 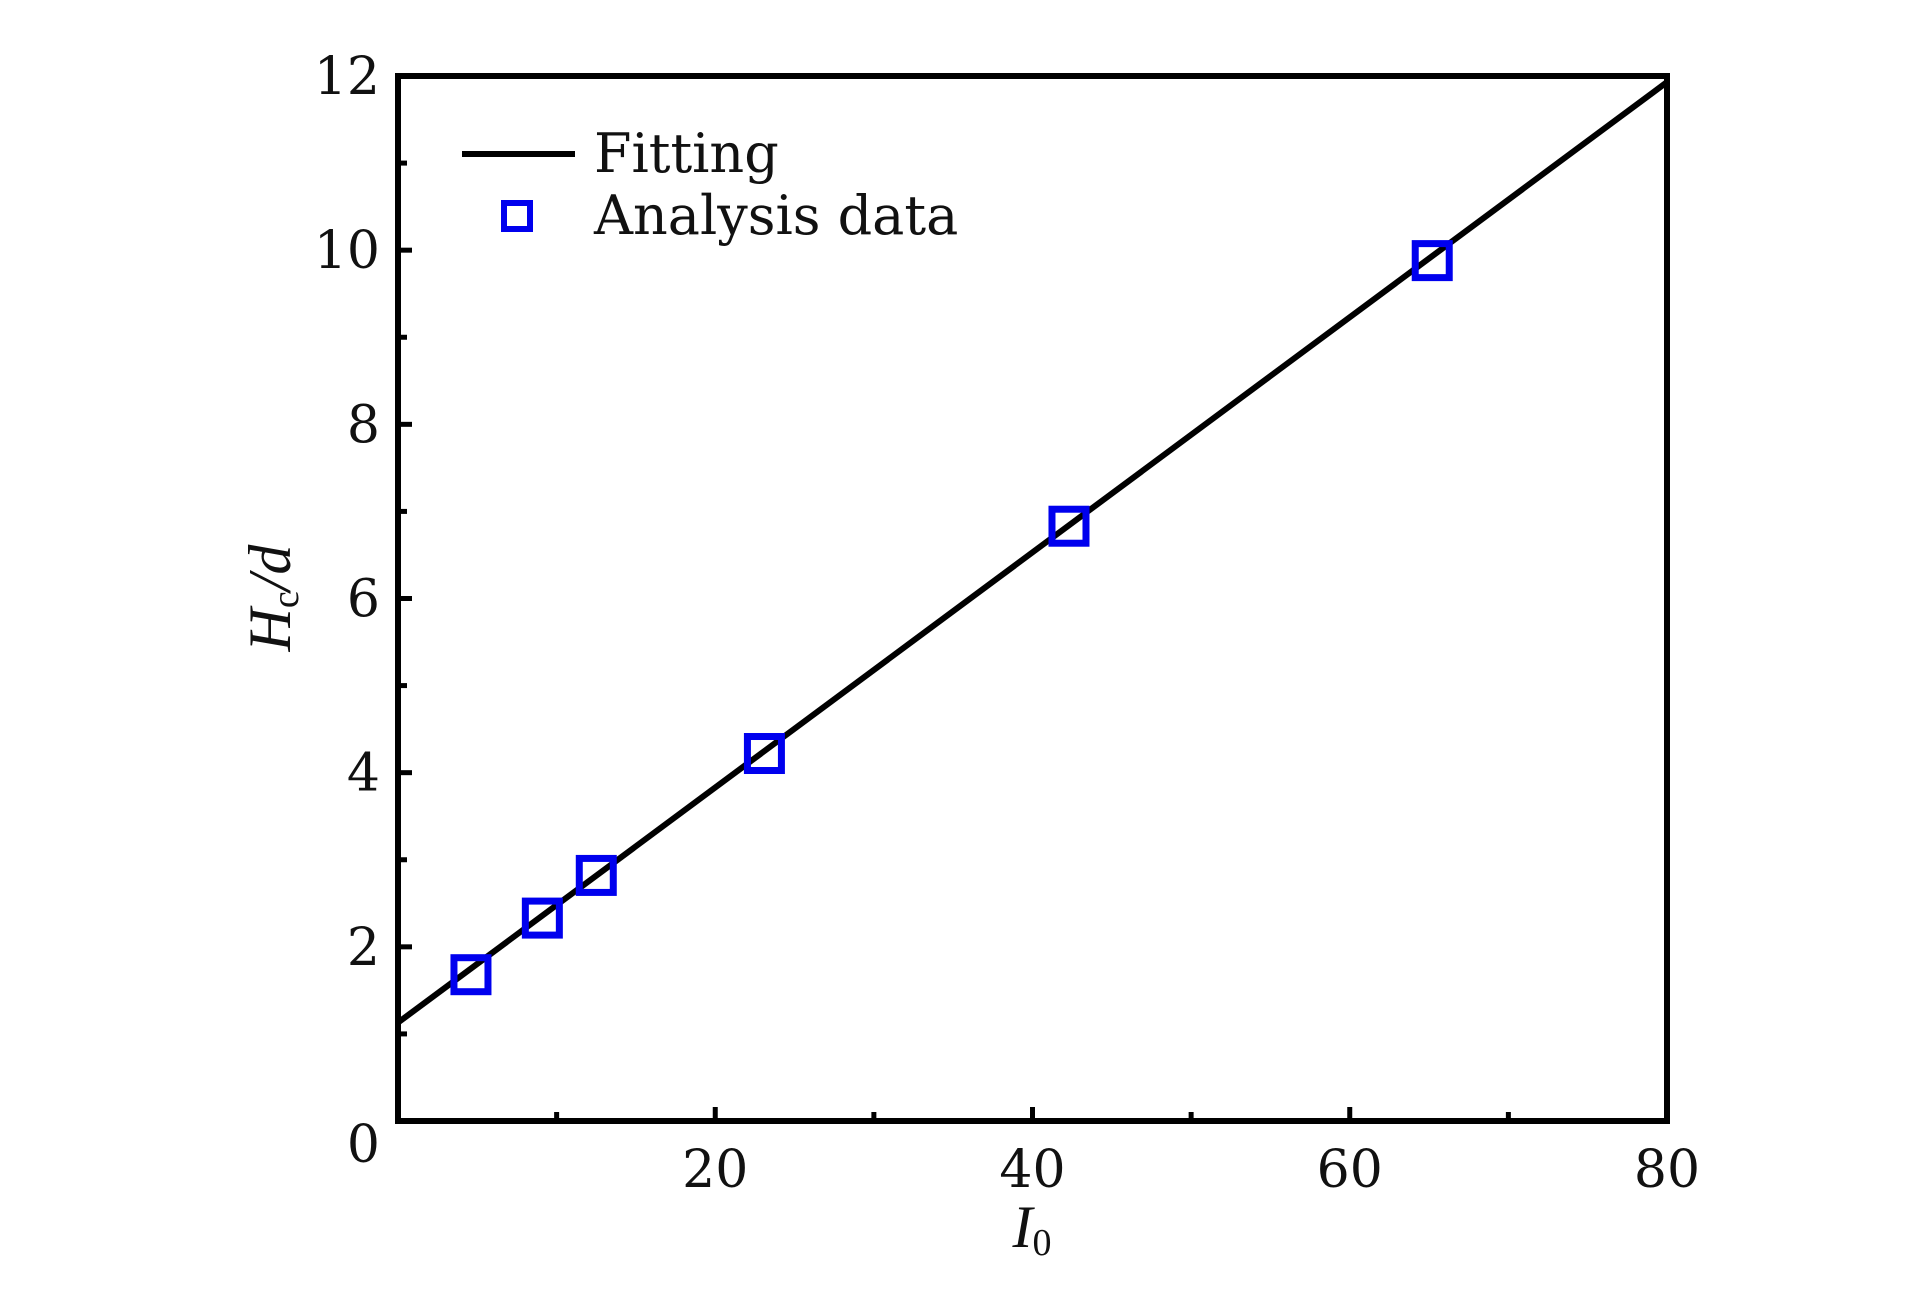 What do you see at coordinates (517, 216) in the screenshot?
I see `legend-square-swatch` at bounding box center [517, 216].